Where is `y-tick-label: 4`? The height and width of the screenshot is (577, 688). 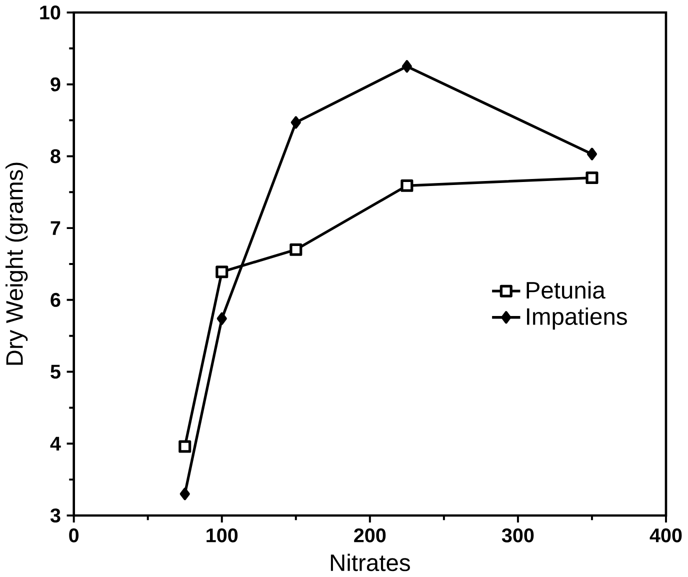 y-tick-label: 4 is located at coordinates (55, 444).